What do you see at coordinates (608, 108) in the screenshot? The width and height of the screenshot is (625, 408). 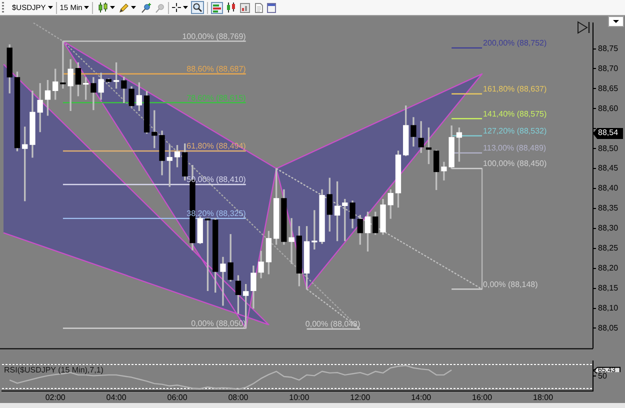 I see `y-tick-label: 88,60` at bounding box center [608, 108].